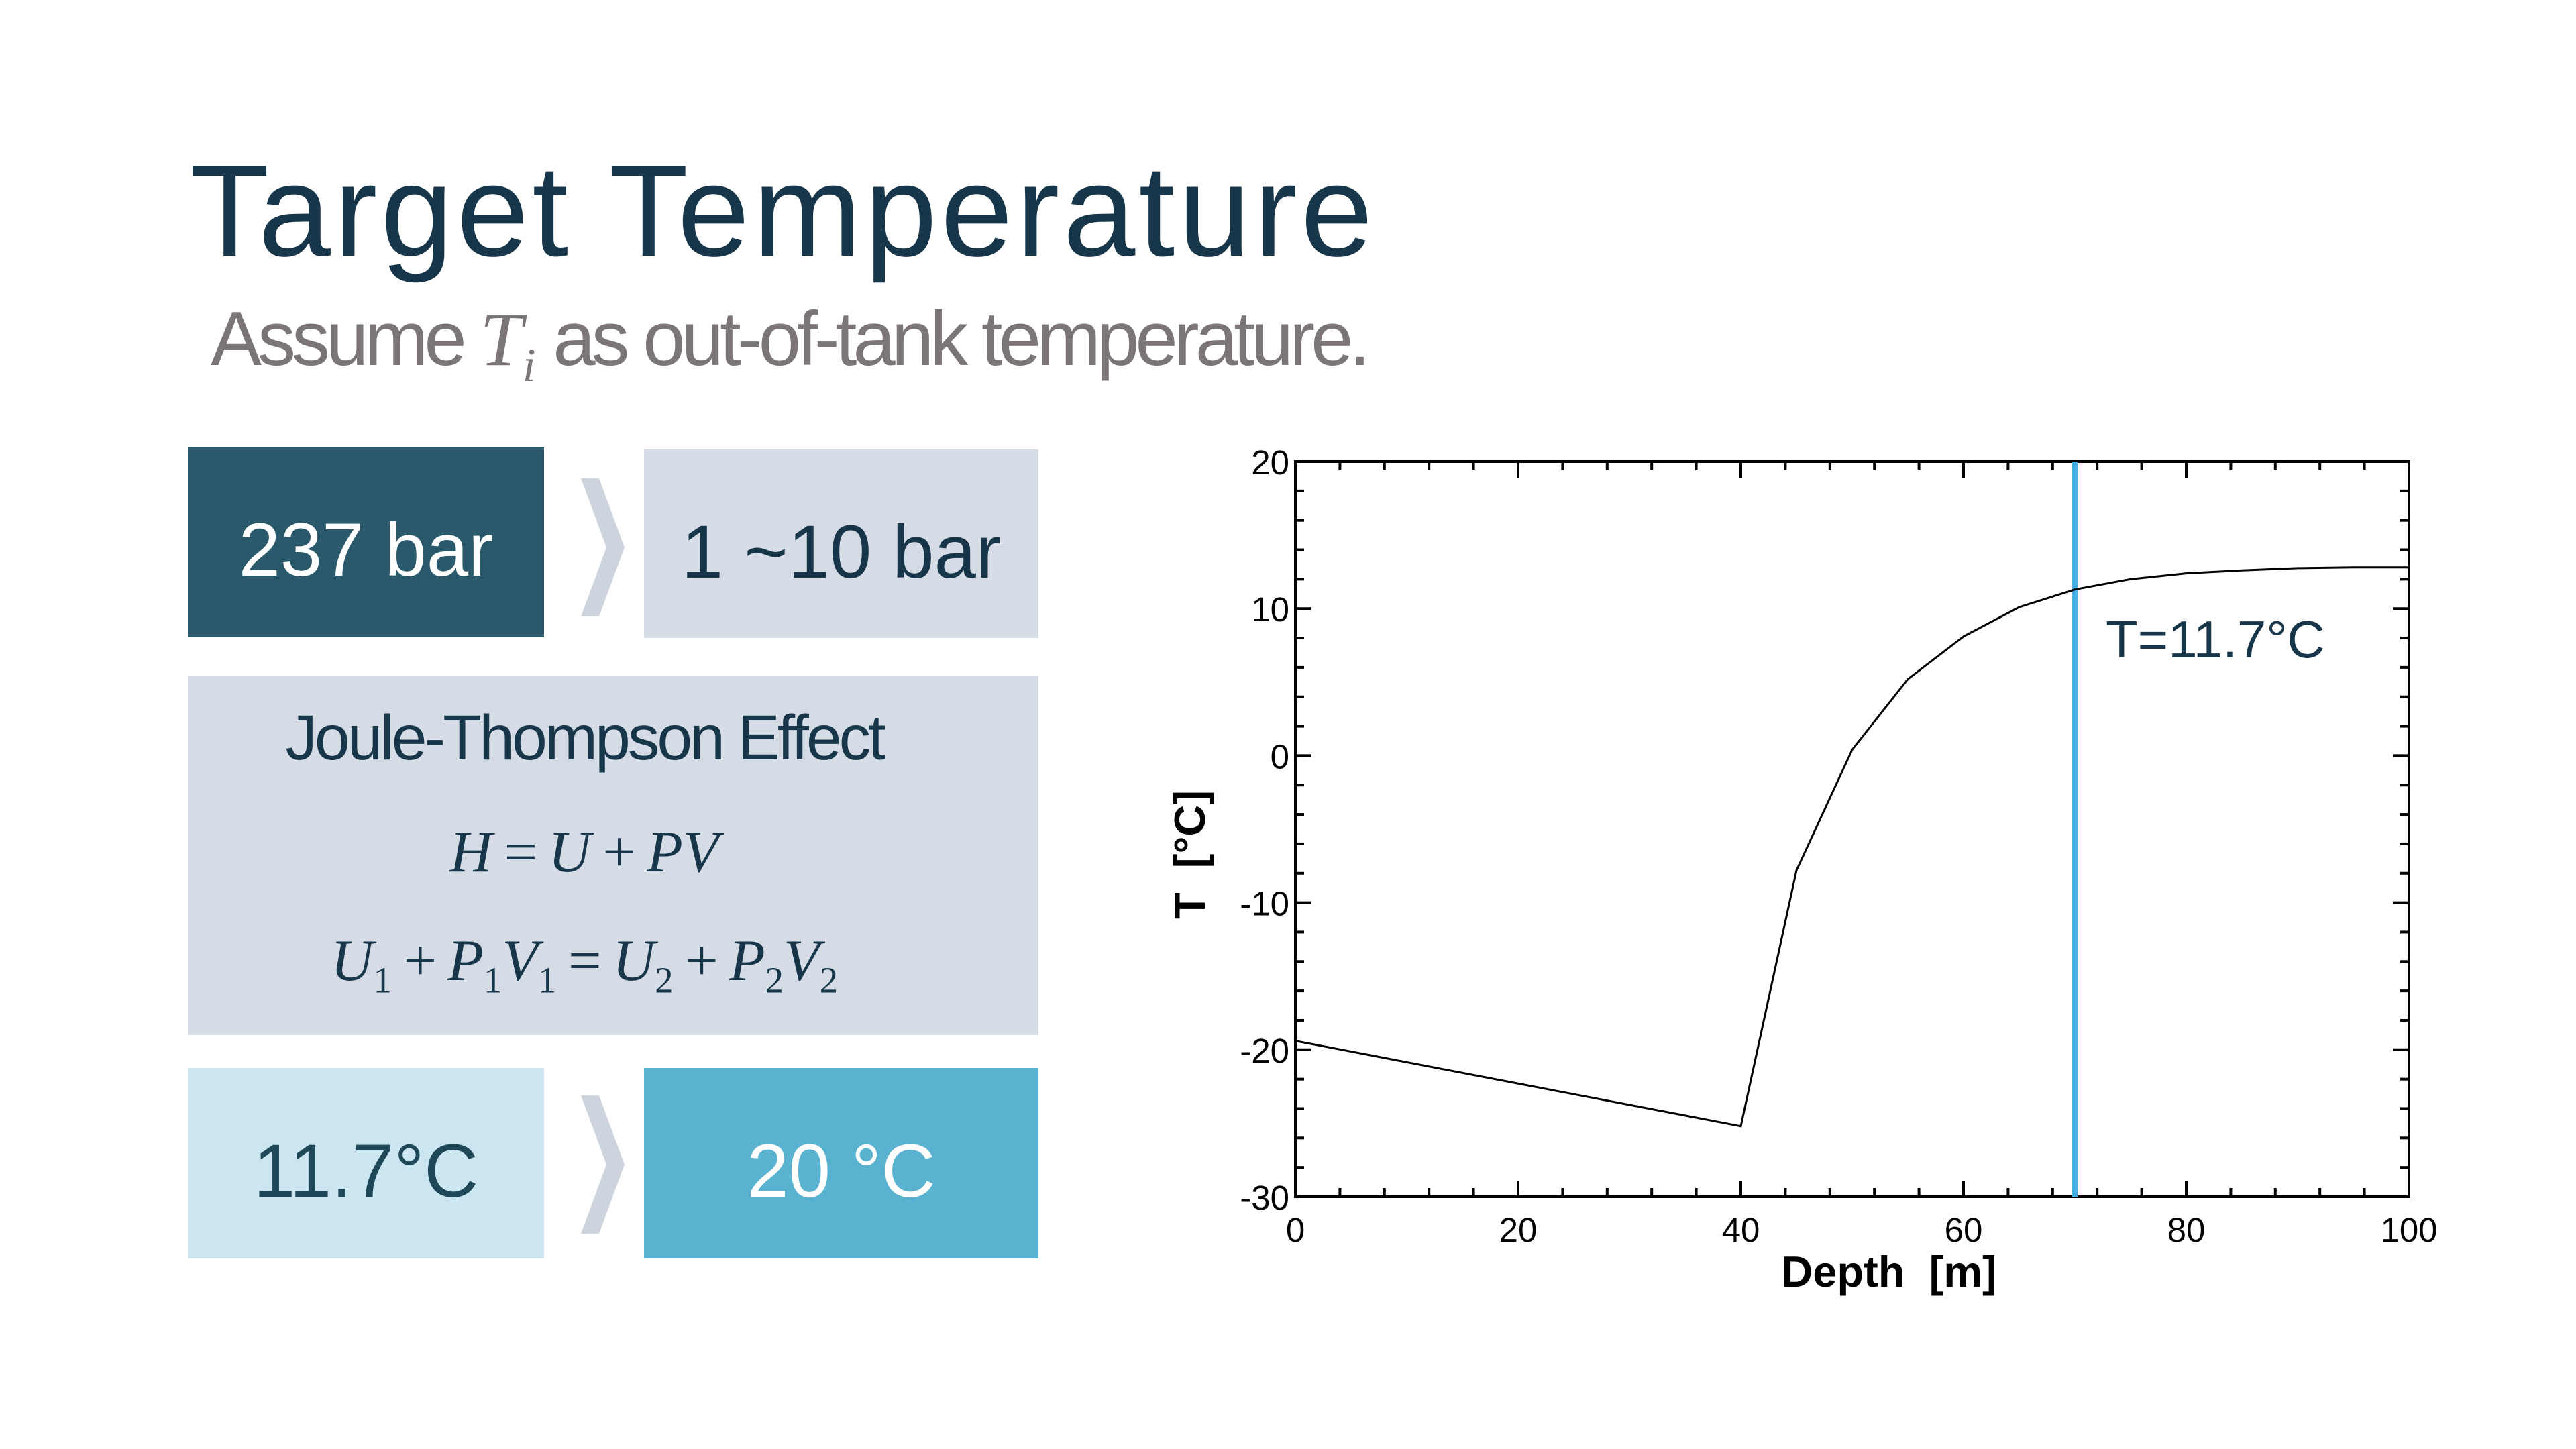 This screenshot has width=2576, height=1449. What do you see at coordinates (1518, 1230) in the screenshot?
I see `x-tick-label: 20` at bounding box center [1518, 1230].